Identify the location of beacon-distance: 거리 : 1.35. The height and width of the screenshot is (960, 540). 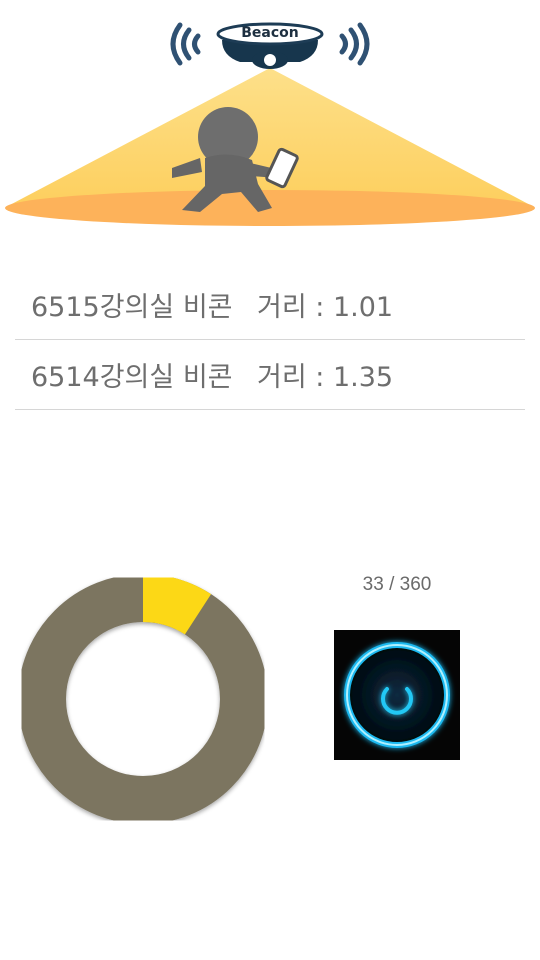
(325, 377).